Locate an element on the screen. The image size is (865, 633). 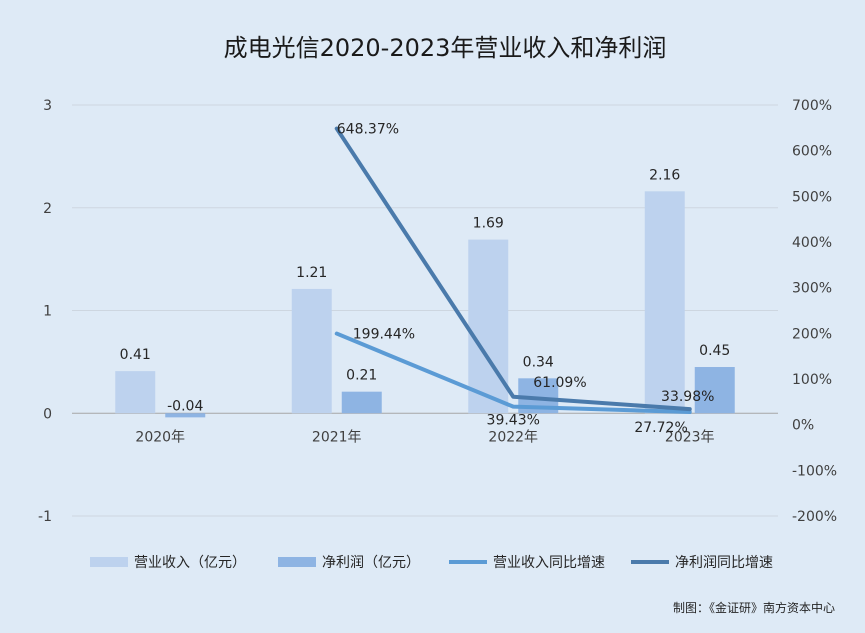
legend-label: 营业收入同比增速 is located at coordinates (549, 563).